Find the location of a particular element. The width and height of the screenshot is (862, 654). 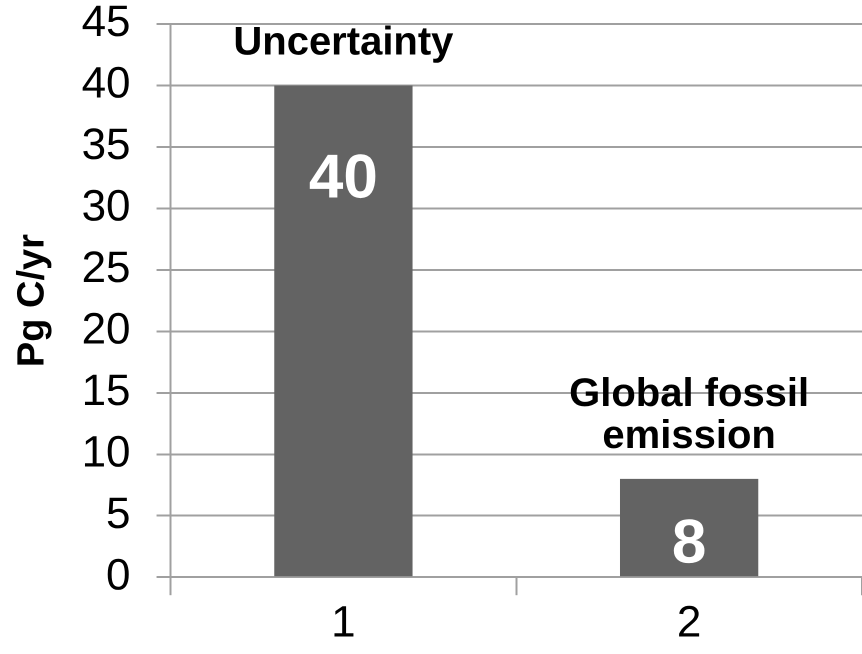

y-tick-label: 0 is located at coordinates (118, 575).